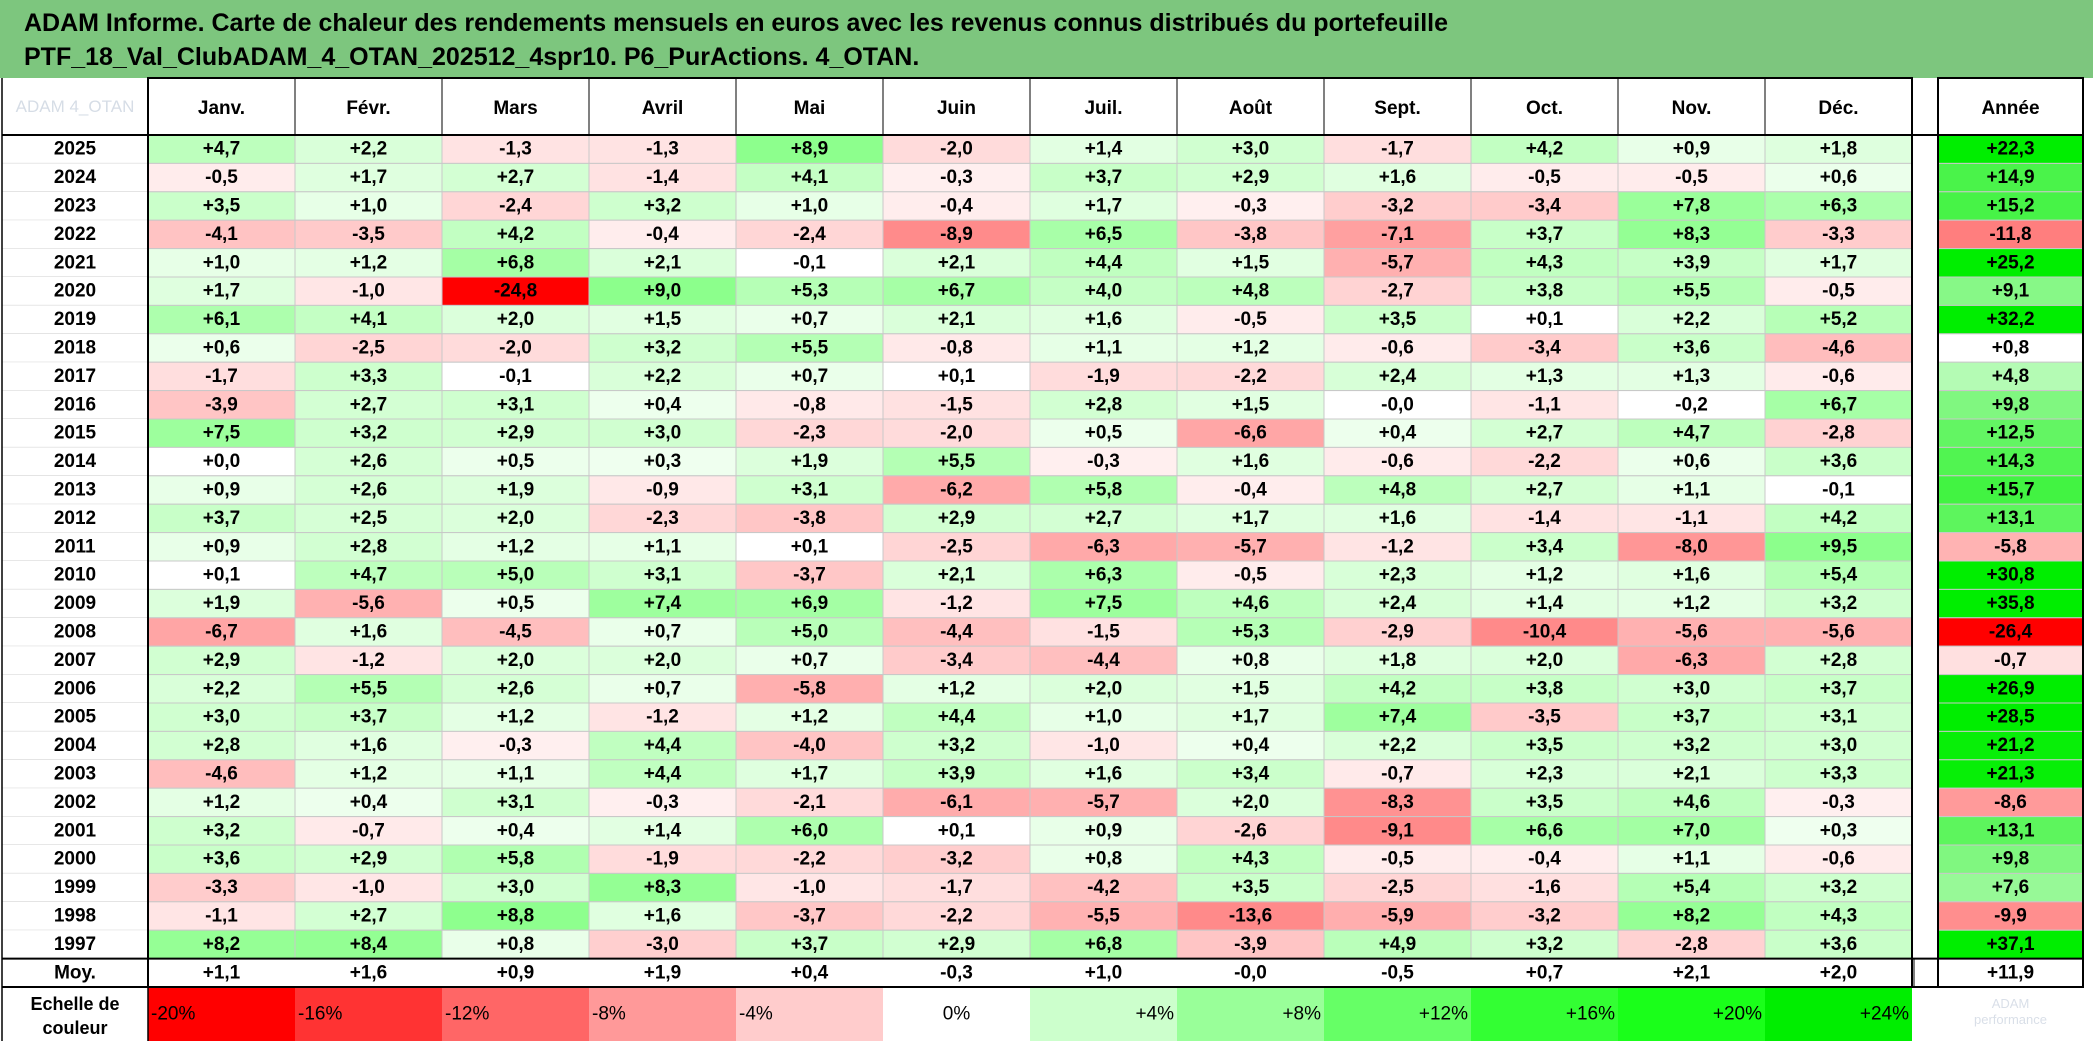 This screenshot has width=2093, height=1043. Describe the element at coordinates (956, 348) in the screenshot. I see `heatmap-value: -0,8` at that location.